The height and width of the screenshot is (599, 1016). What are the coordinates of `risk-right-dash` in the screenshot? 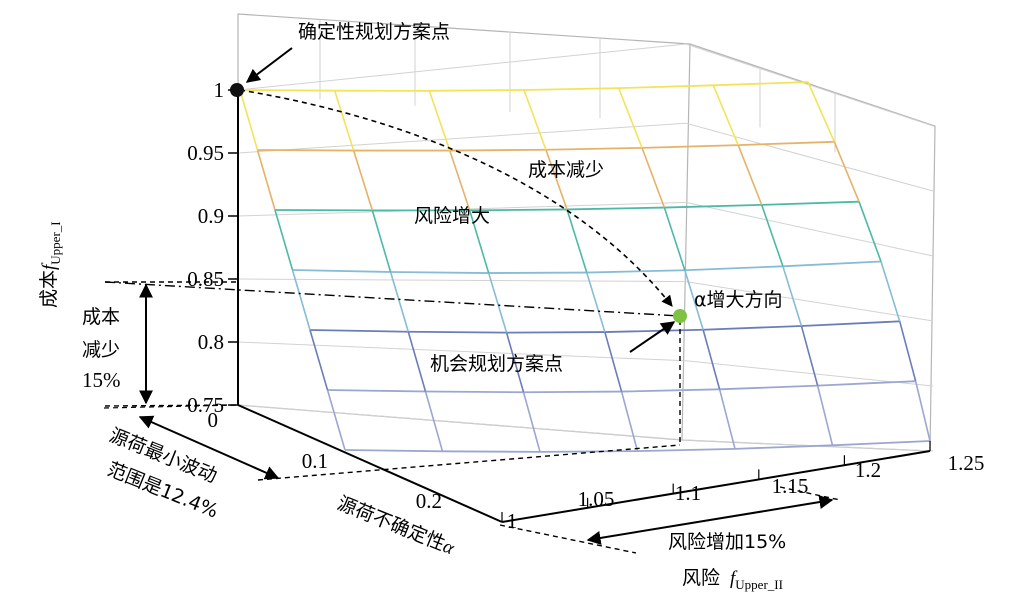 It's located at (810, 493).